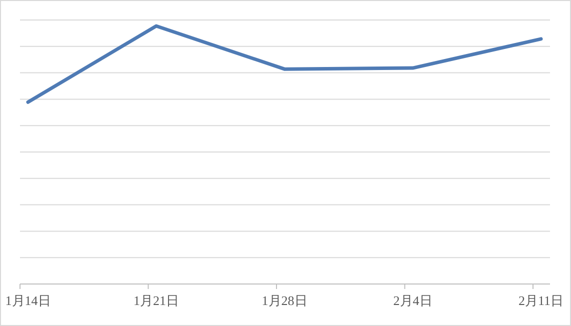  I want to click on x-tick-label: 1月21日, so click(156, 300).